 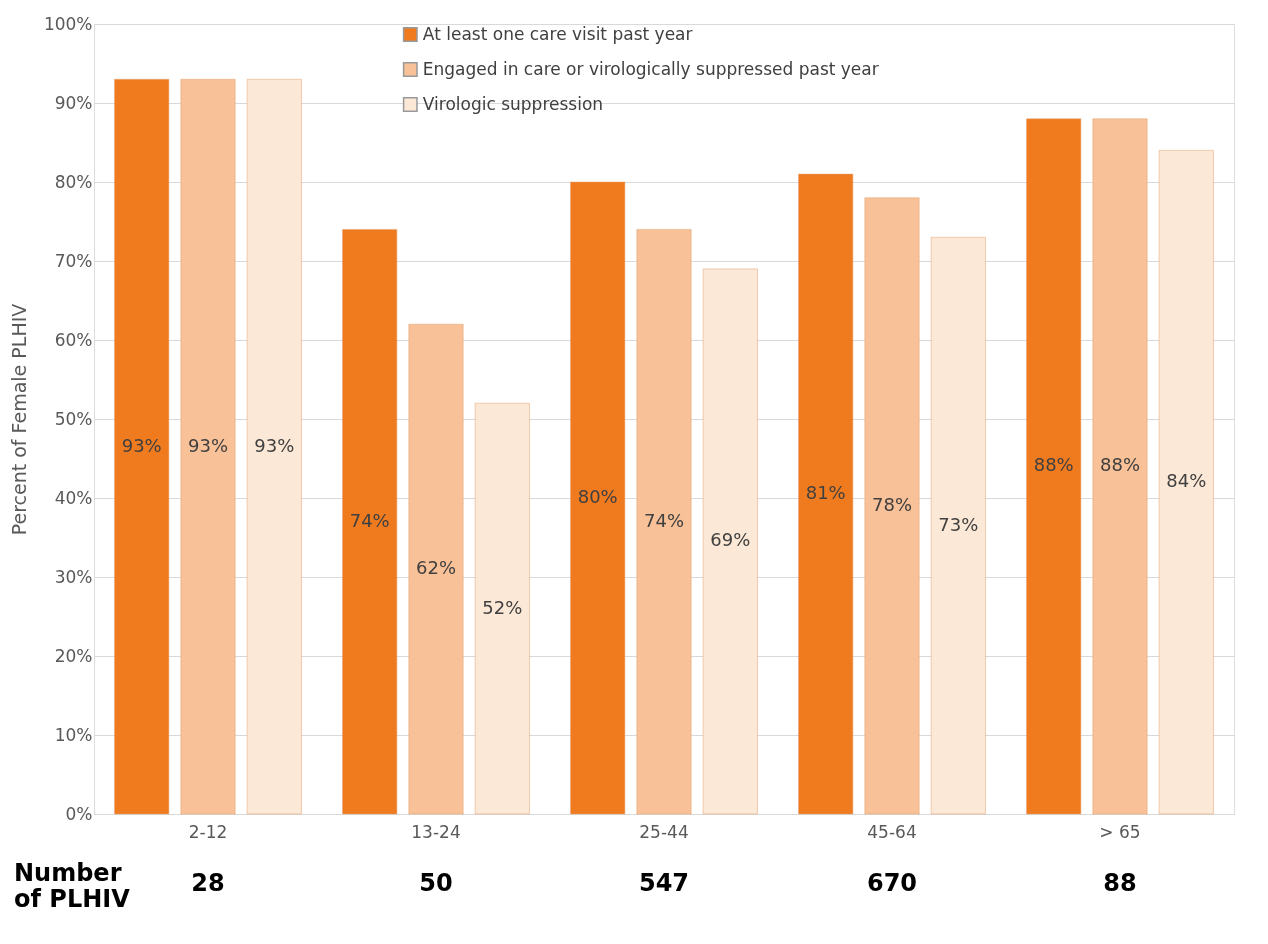 What do you see at coordinates (208, 831) in the screenshot?
I see `x-tick-label: 2-12` at bounding box center [208, 831].